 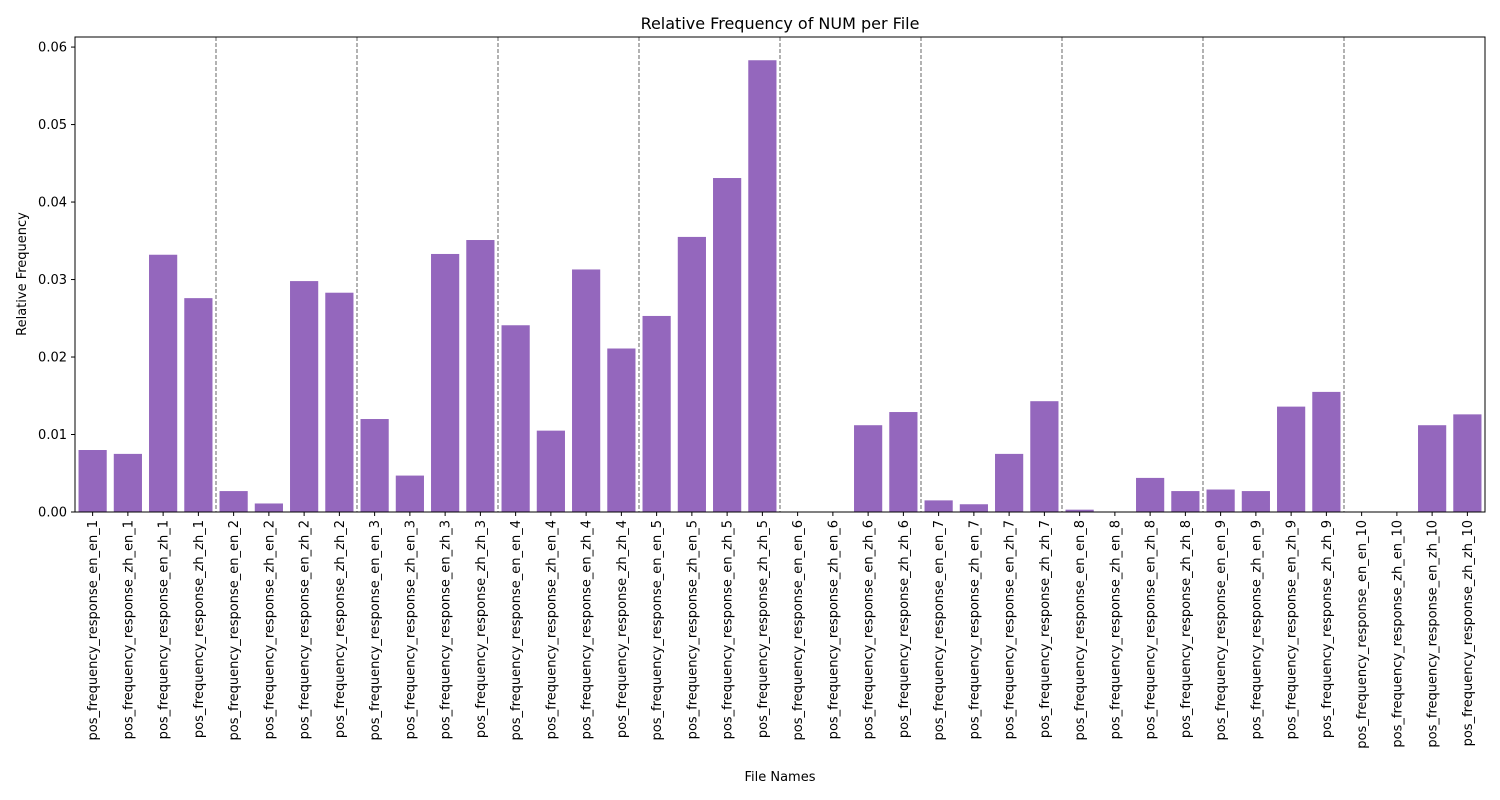 I want to click on x-tick-label: pos_frequency_response_en_en_5, so click(x=657, y=630).